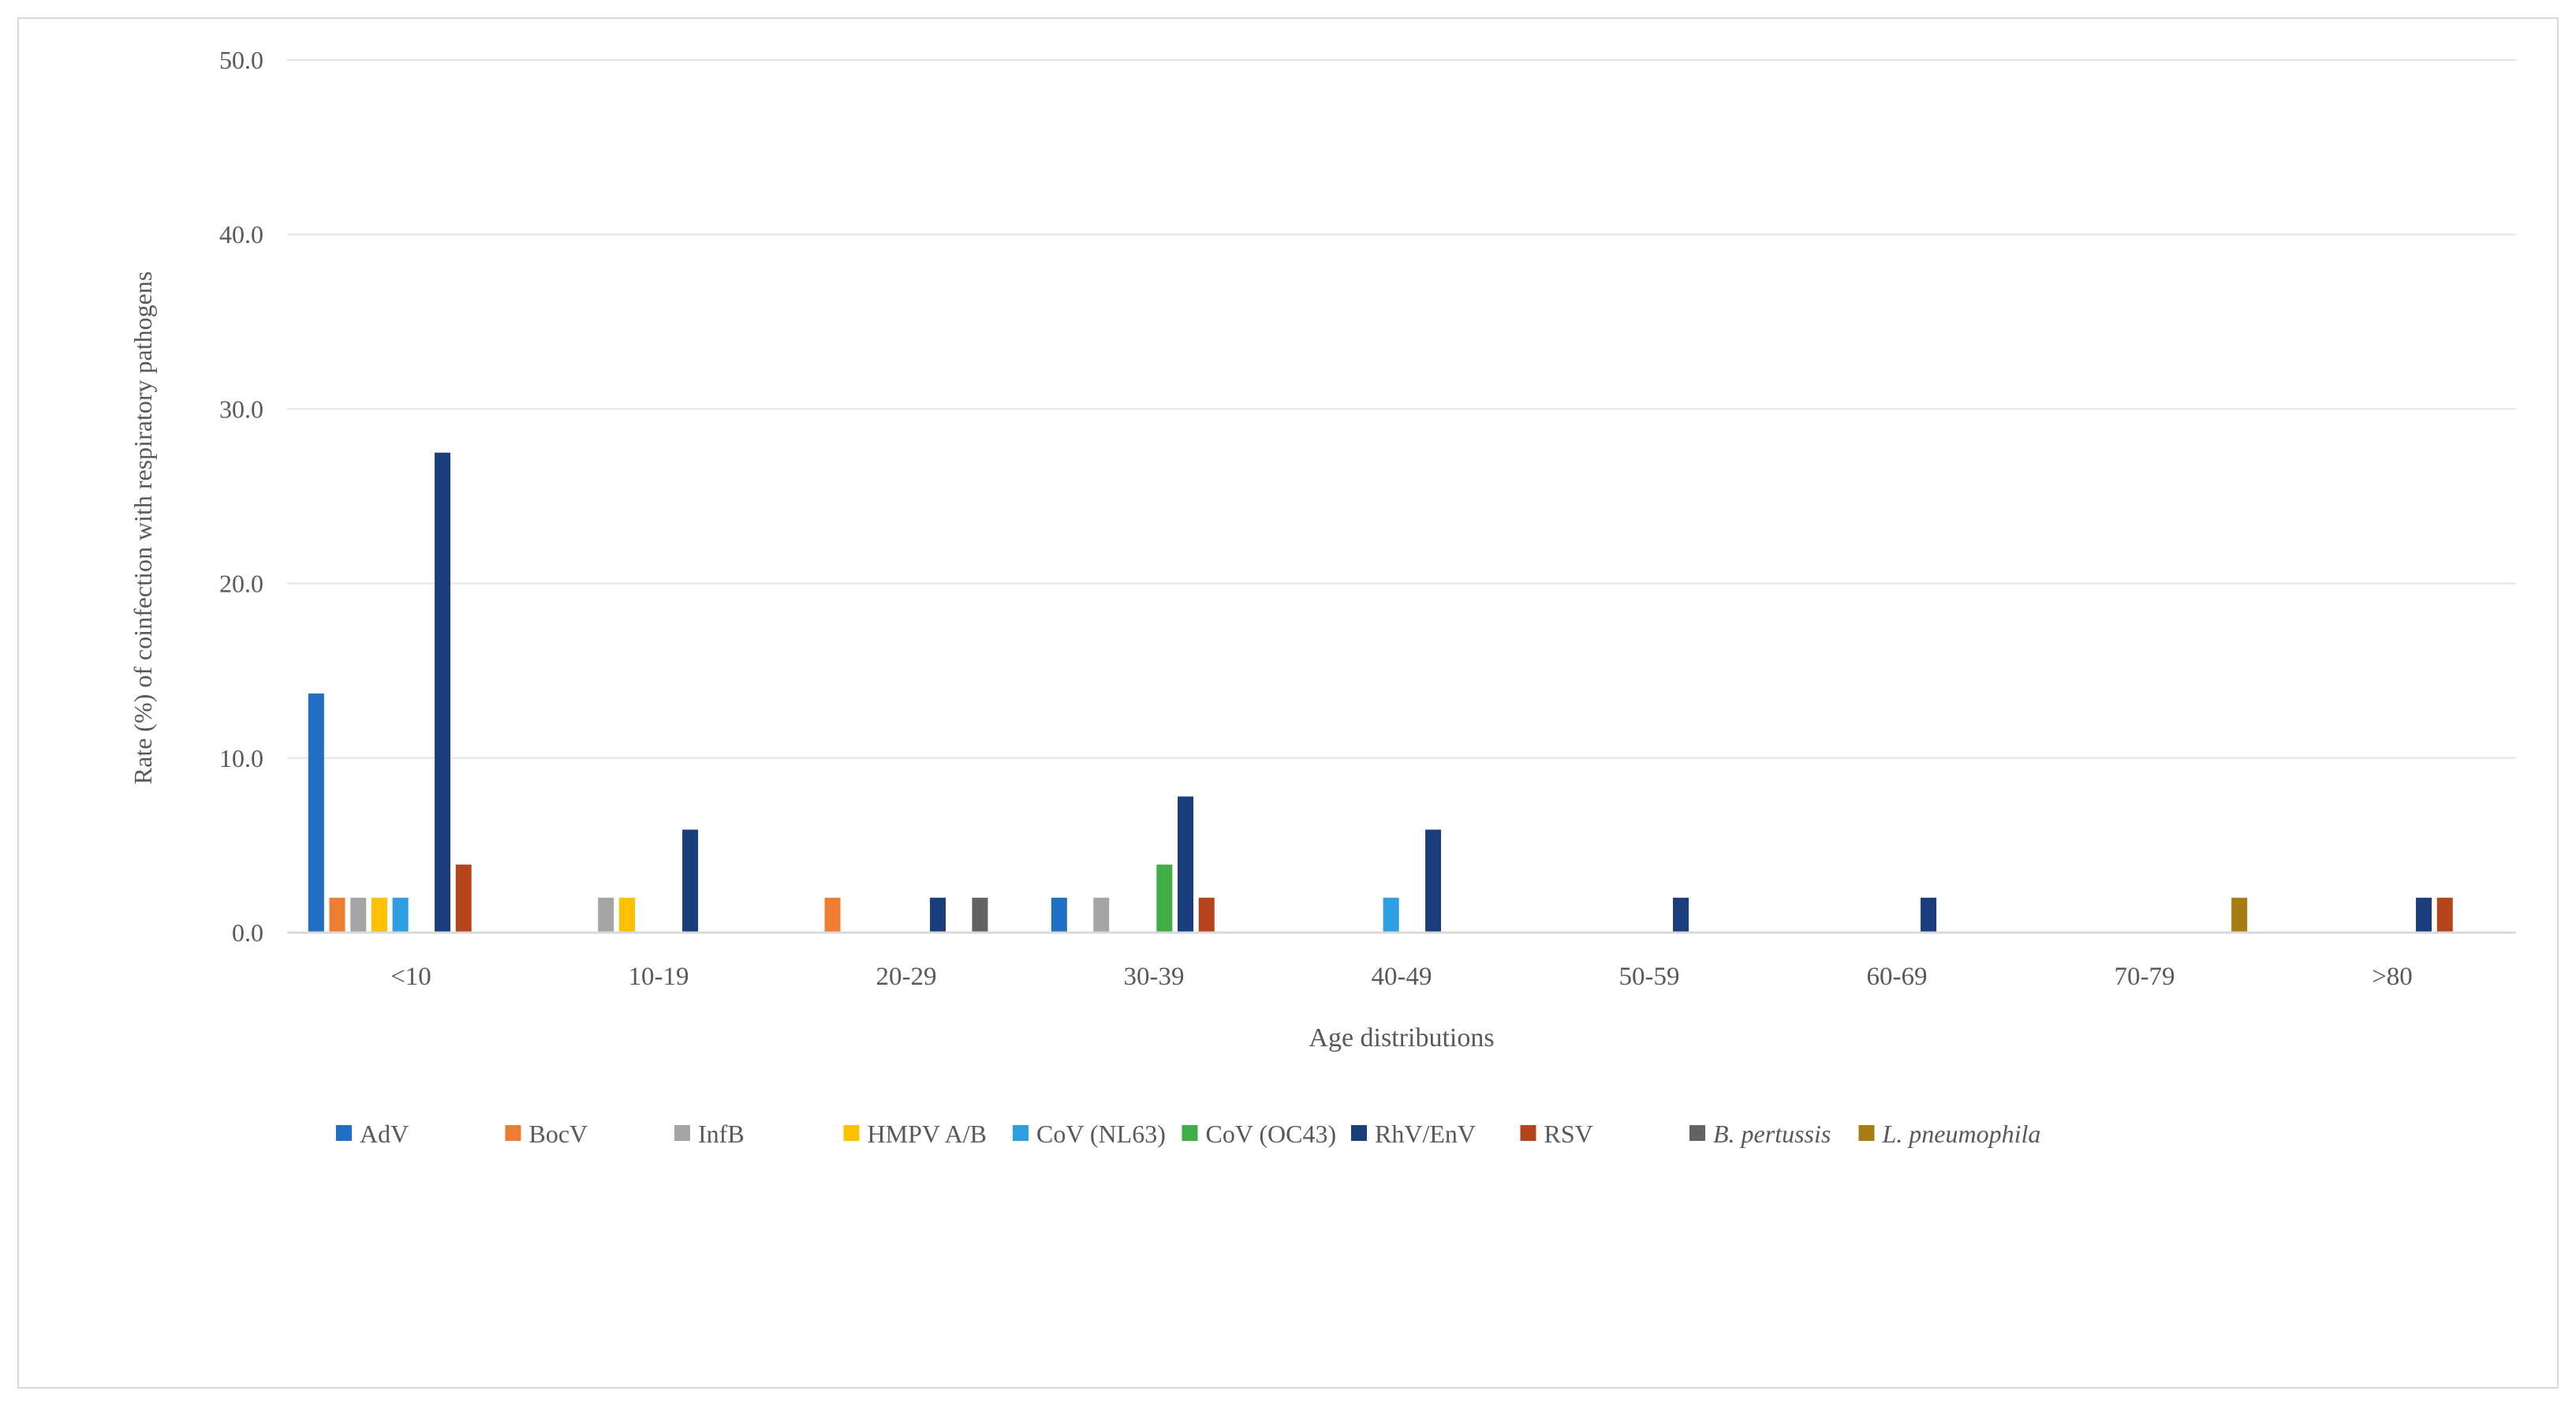  What do you see at coordinates (247, 932) in the screenshot?
I see `y-tick-label: 0.0` at bounding box center [247, 932].